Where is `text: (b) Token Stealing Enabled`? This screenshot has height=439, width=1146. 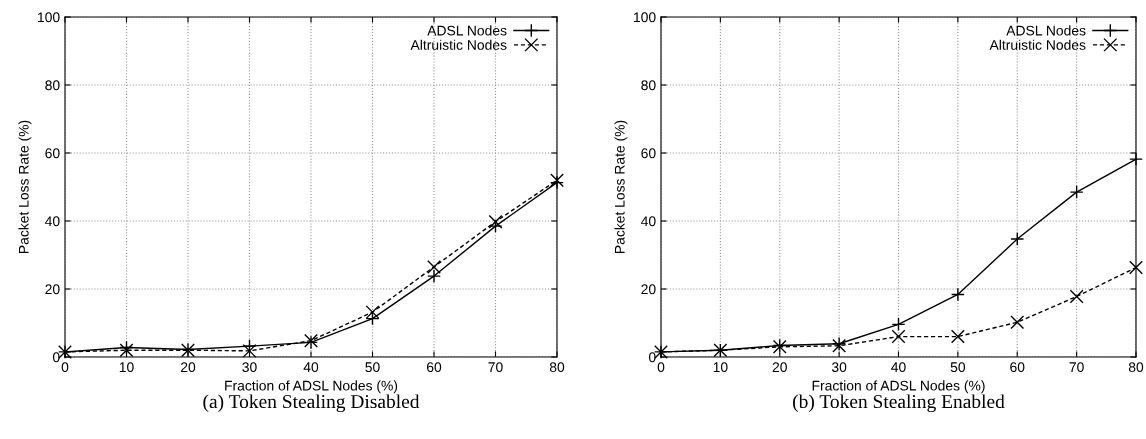 text: (b) Token Stealing Enabled is located at coordinates (899, 403).